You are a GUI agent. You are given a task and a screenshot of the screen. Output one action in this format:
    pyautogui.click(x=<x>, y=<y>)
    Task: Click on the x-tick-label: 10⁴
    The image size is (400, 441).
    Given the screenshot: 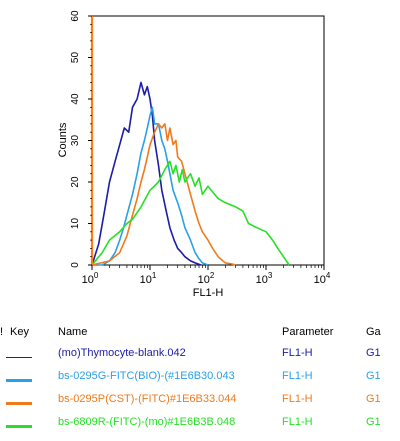 What is the action you would take?
    pyautogui.click(x=322, y=278)
    